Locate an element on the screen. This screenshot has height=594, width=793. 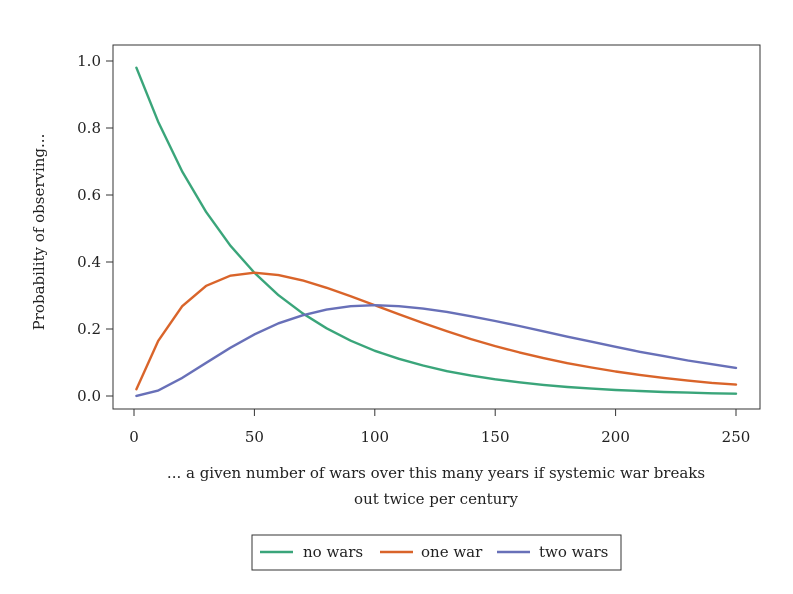
y-tick-label: 0.8 is located at coordinates (89, 128).